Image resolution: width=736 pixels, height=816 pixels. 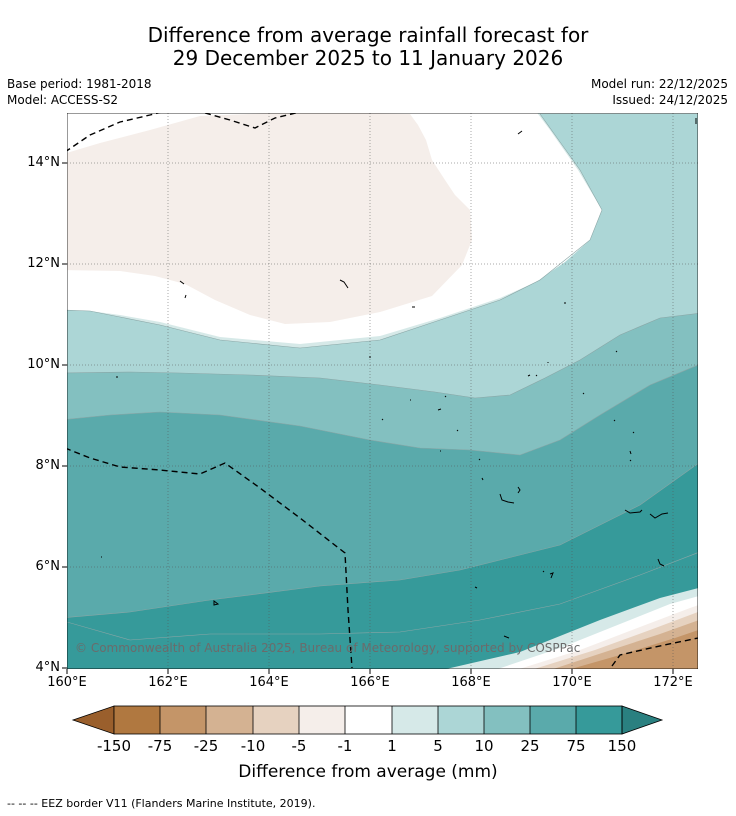 What do you see at coordinates (670, 100) in the screenshot?
I see `issued-date: Issued: 24/12/2025` at bounding box center [670, 100].